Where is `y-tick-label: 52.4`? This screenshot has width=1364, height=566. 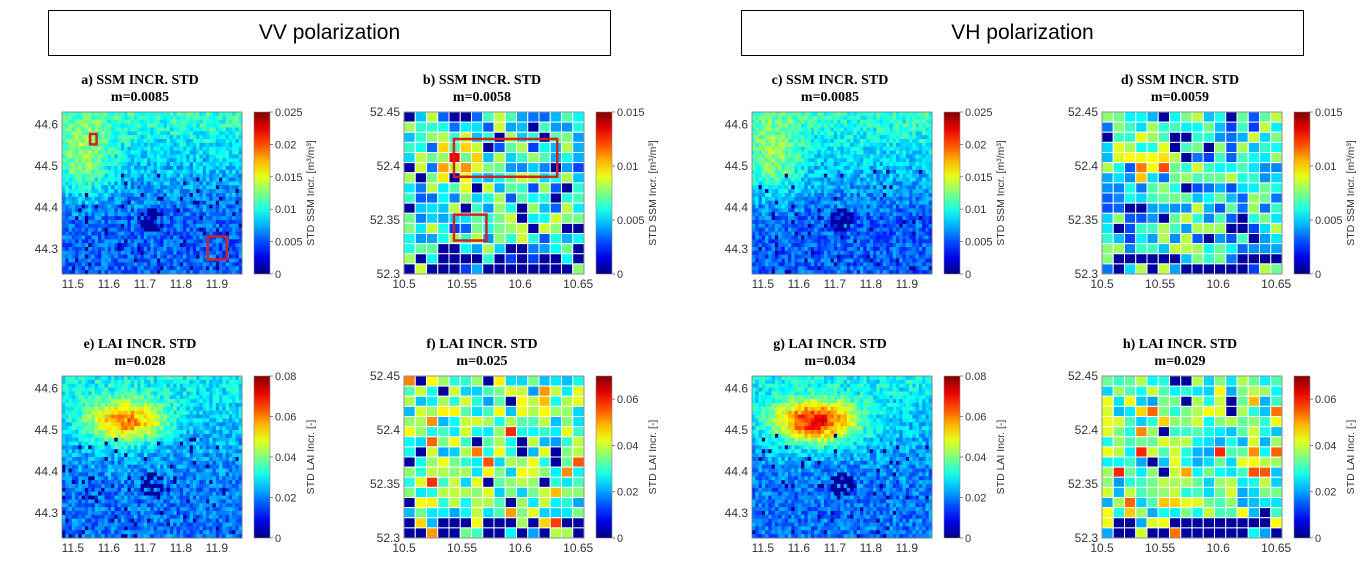 y-tick-label: 52.4 is located at coordinates (389, 166).